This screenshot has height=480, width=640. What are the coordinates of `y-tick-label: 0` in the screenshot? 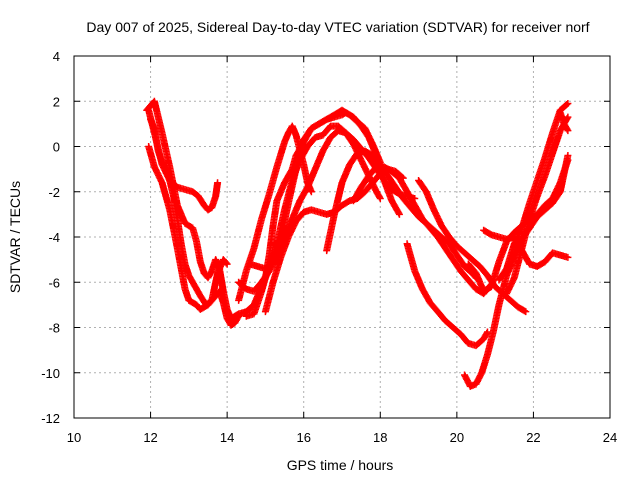 It's located at (56, 147).